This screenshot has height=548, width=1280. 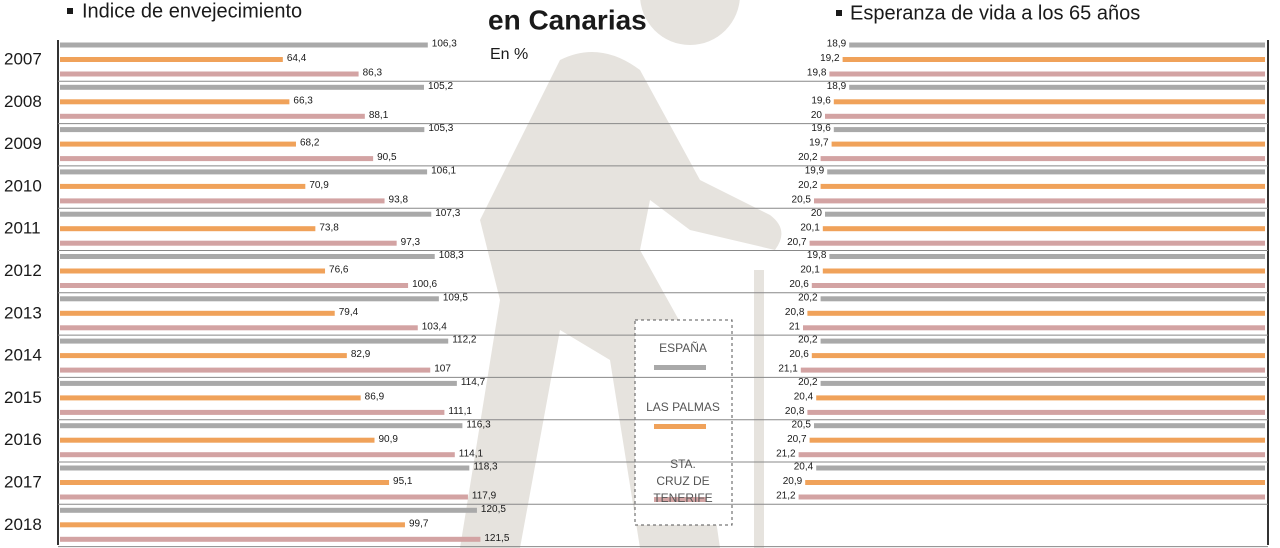 I want to click on value-label: 103,4, so click(x=434, y=326).